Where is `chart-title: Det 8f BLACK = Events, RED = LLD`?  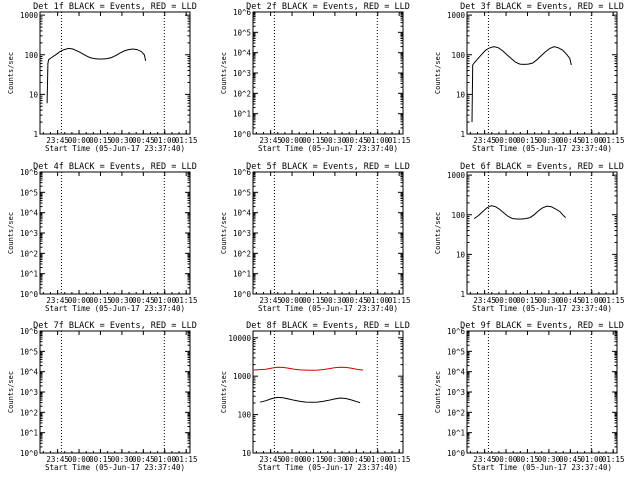 chart-title: Det 8f BLACK = Events, RED = LLD is located at coordinates (328, 326).